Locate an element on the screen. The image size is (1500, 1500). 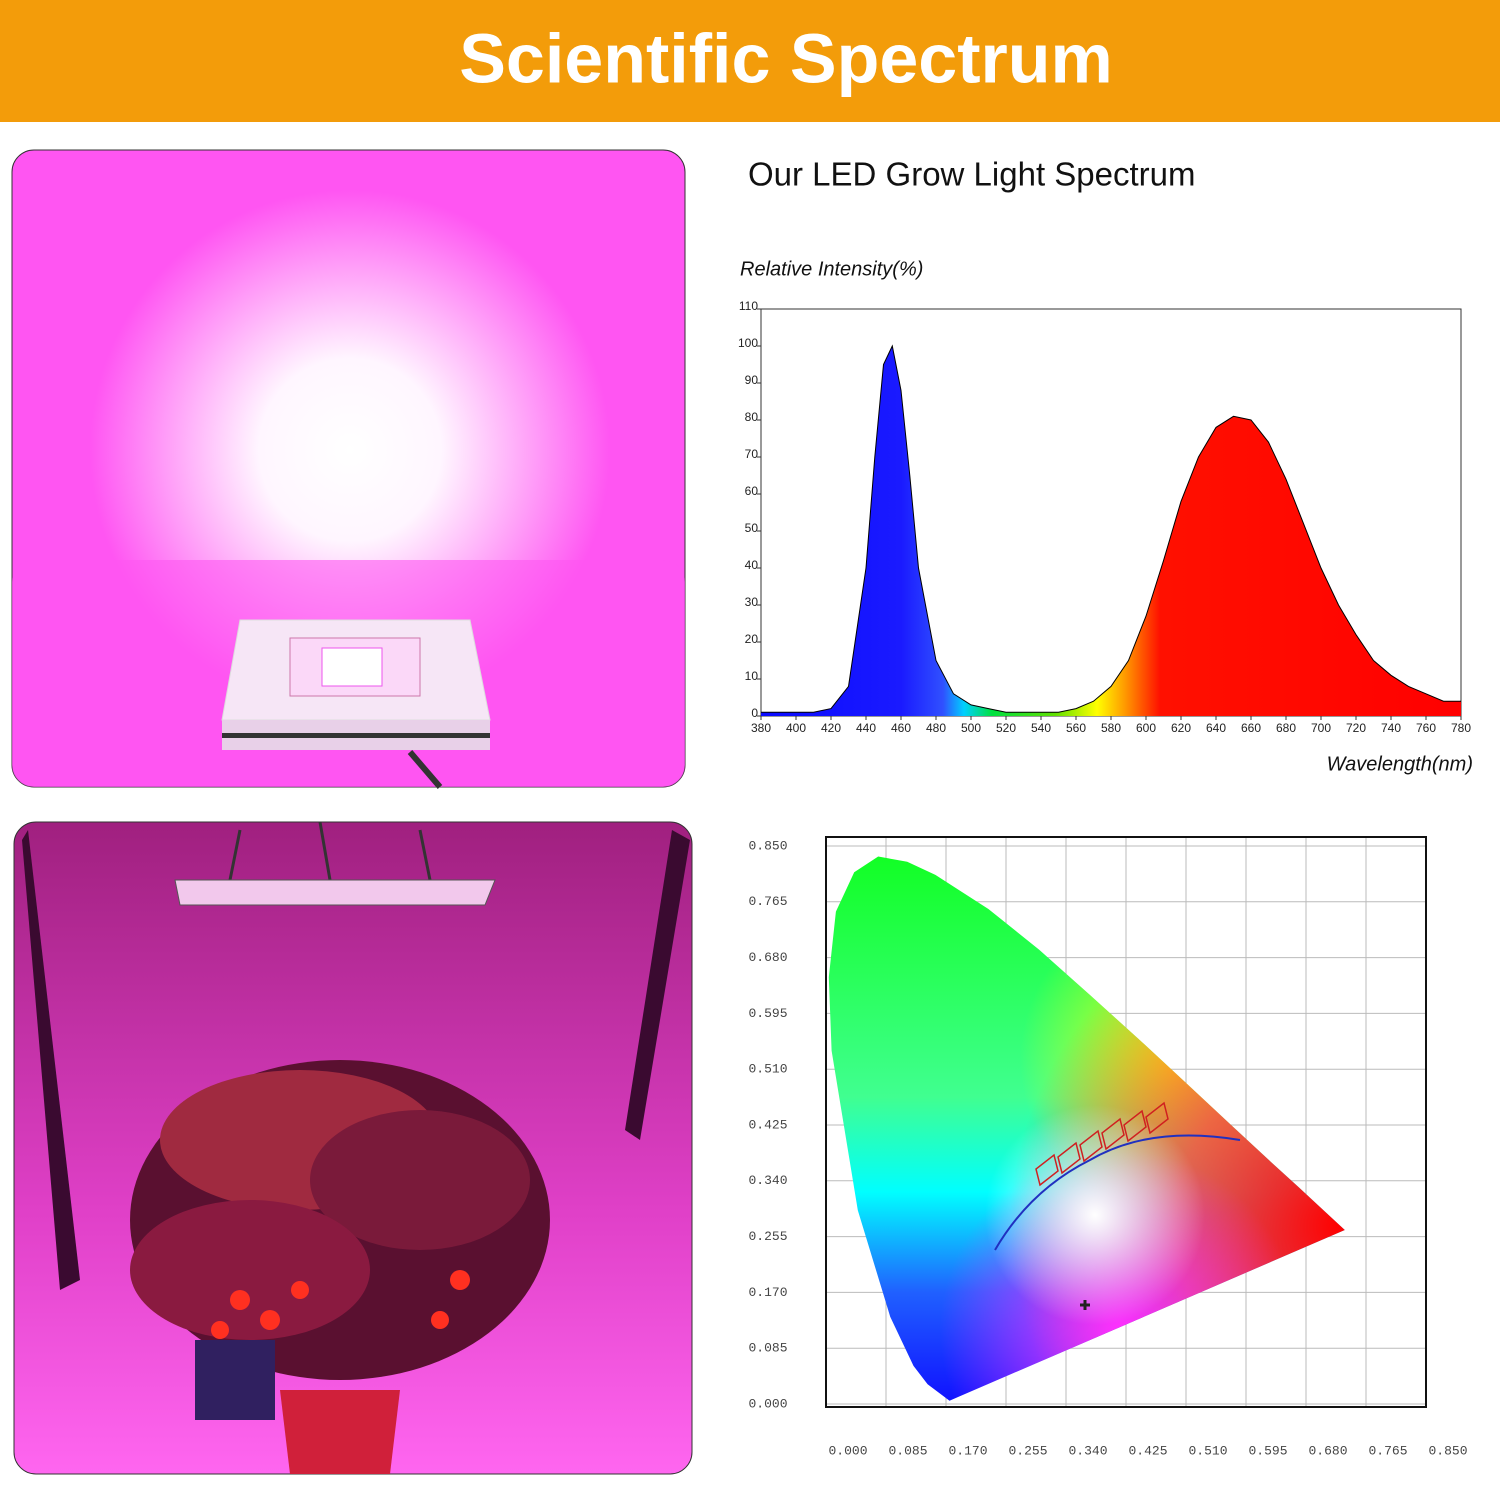
y-tick-label: 0.085 is located at coordinates (767, 1348).